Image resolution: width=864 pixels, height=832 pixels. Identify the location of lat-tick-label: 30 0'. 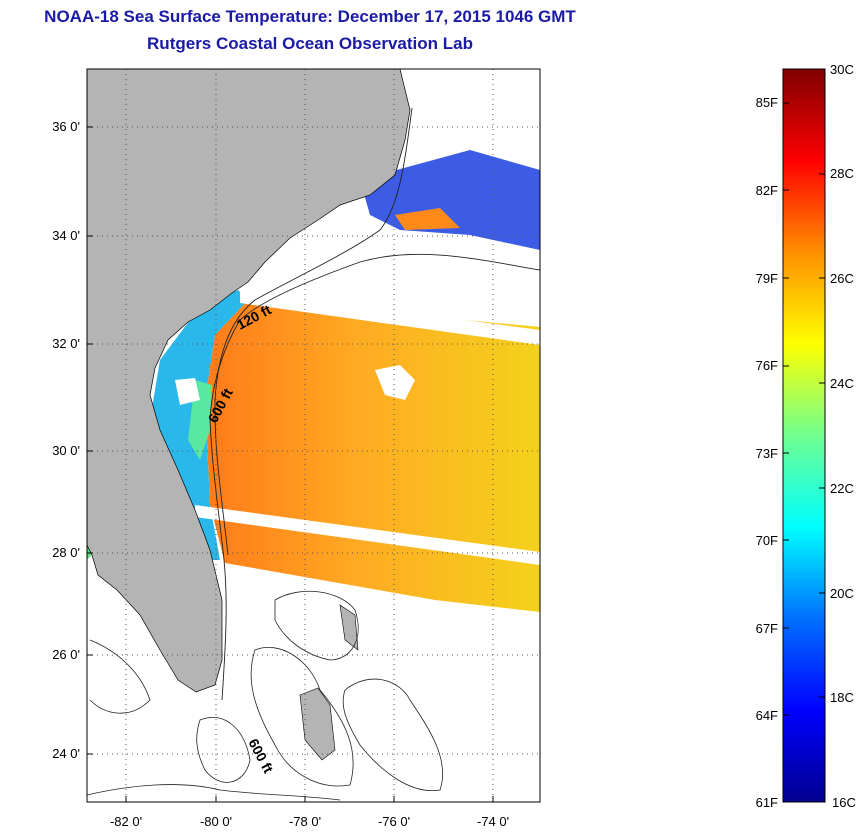
(66, 450).